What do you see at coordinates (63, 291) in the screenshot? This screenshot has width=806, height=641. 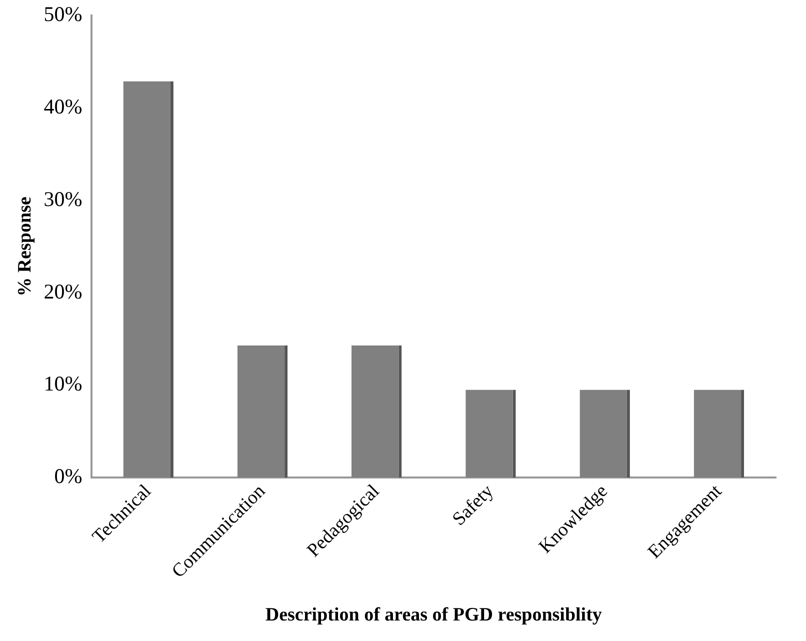 I see `y-tick-label: 20%` at bounding box center [63, 291].